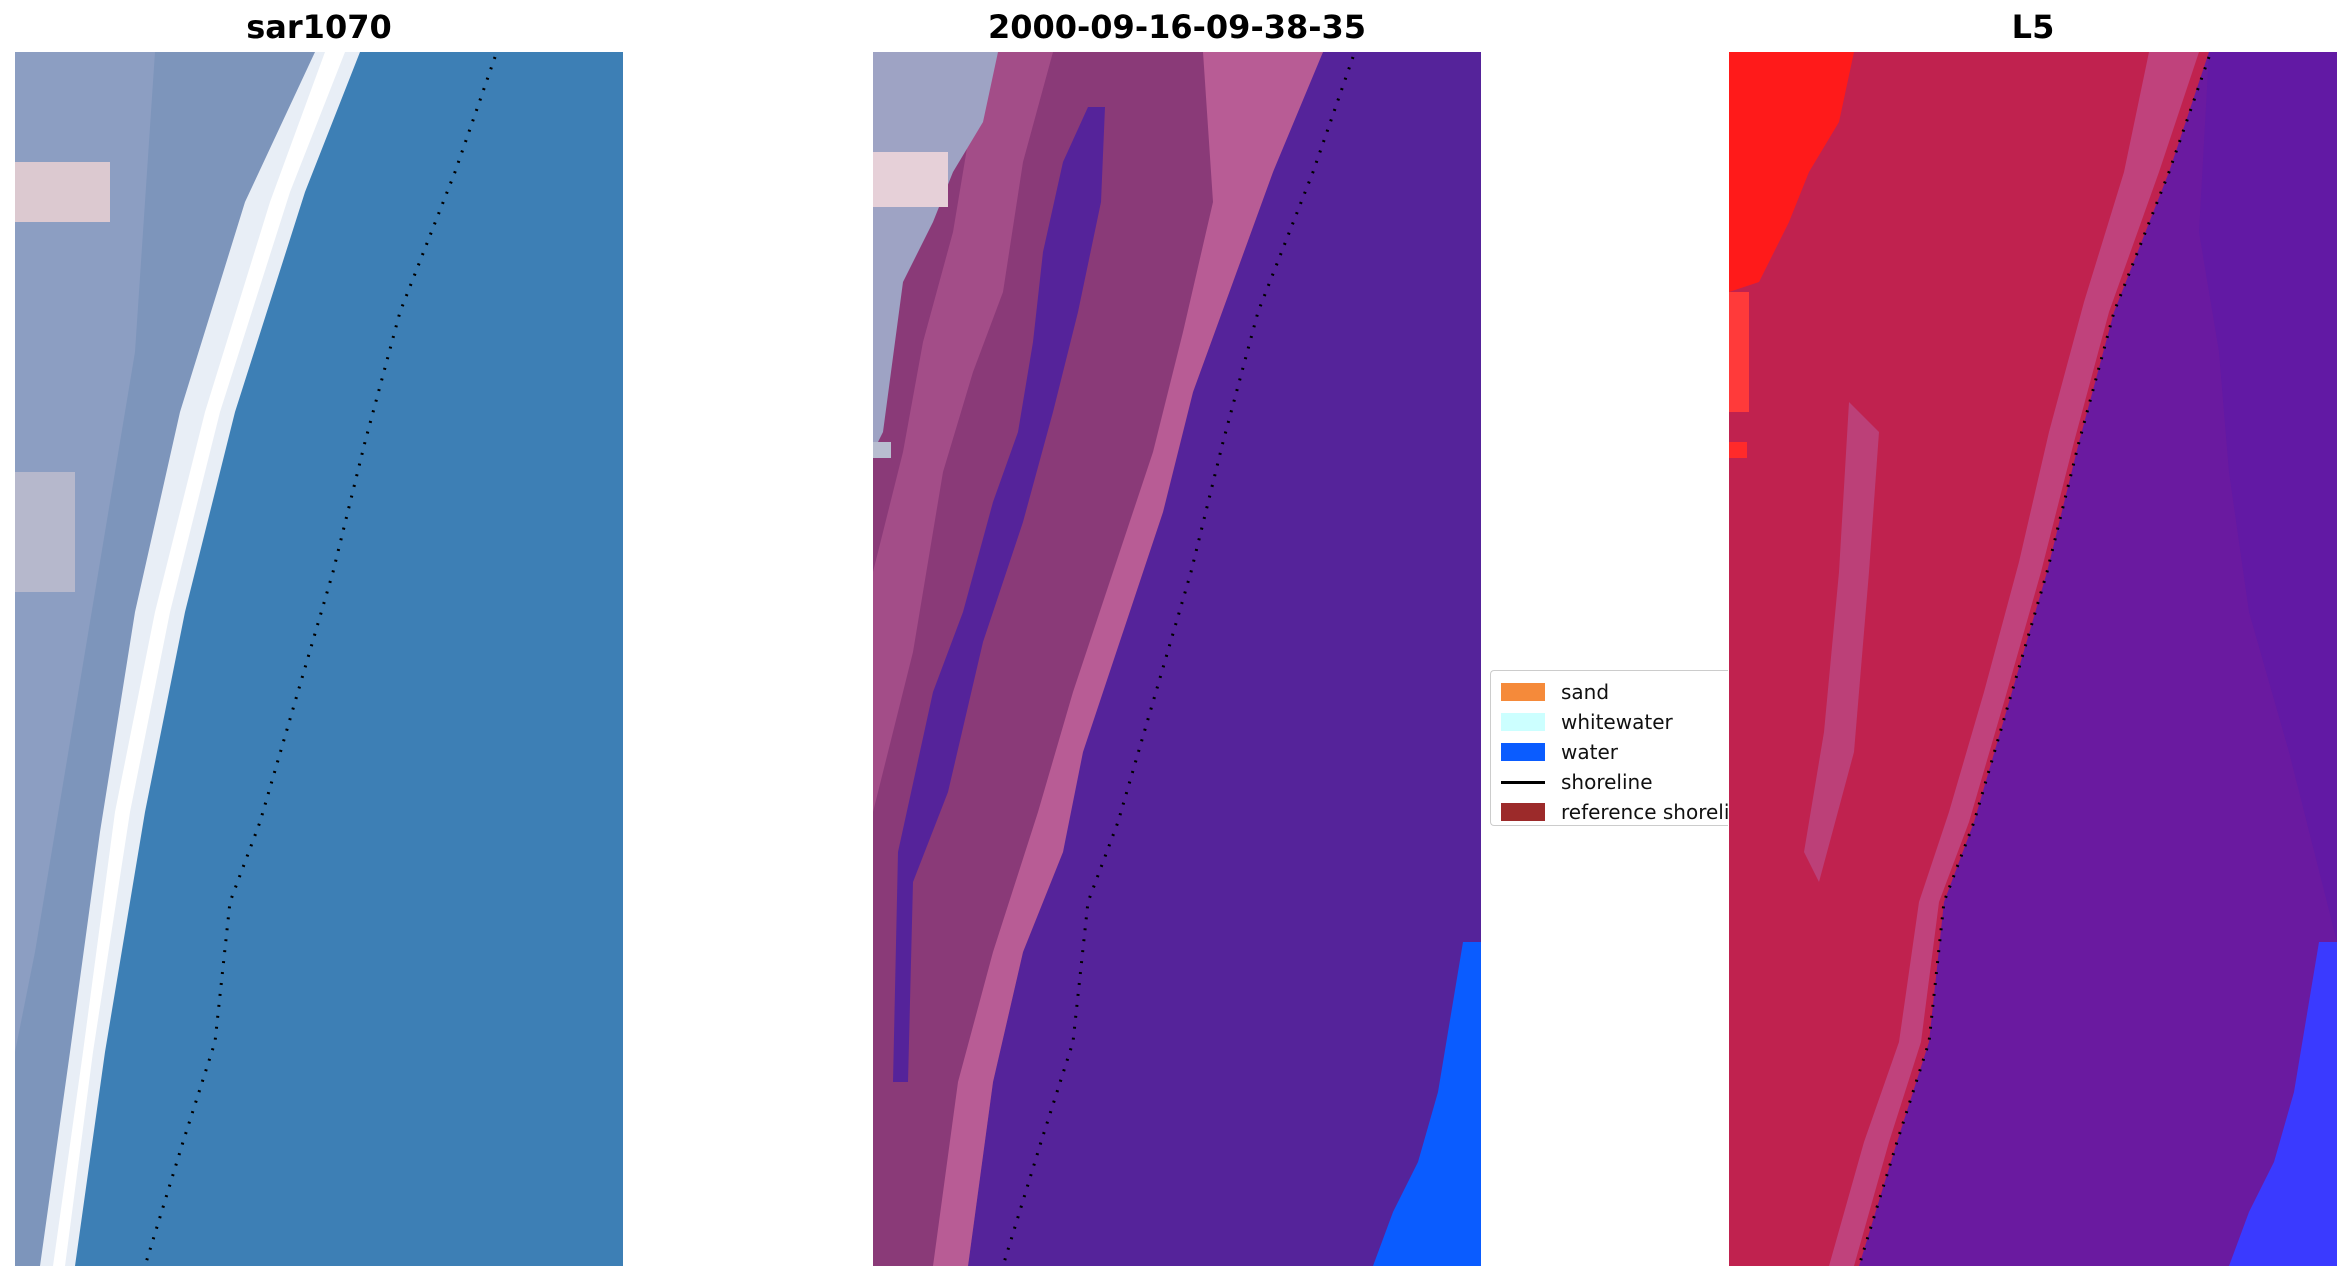  I want to click on reference-shoreline-swatch-icon, so click(1523, 812).